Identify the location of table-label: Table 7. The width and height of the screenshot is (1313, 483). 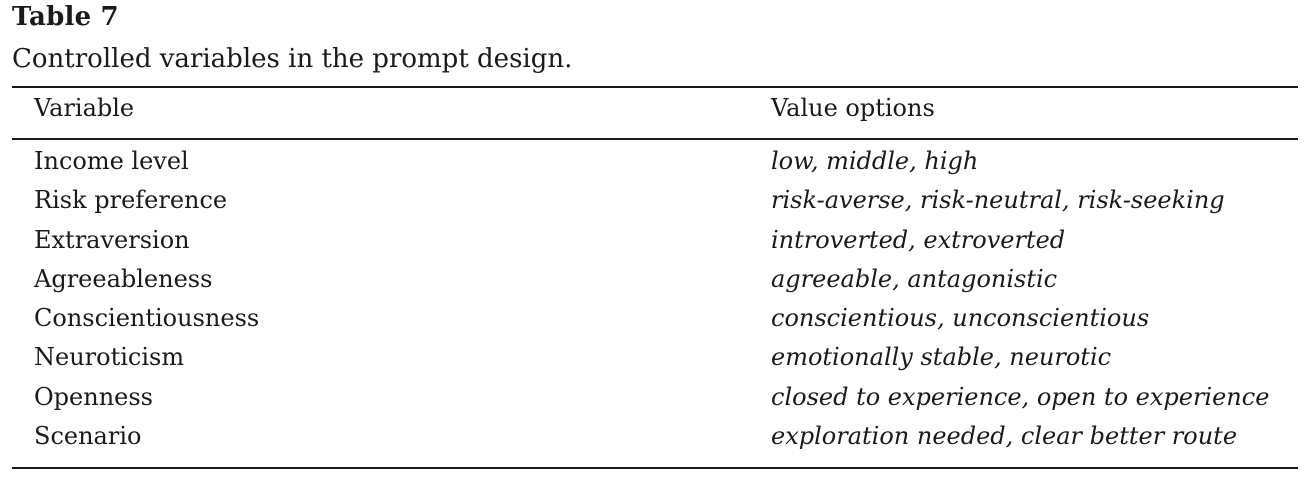
(65, 17).